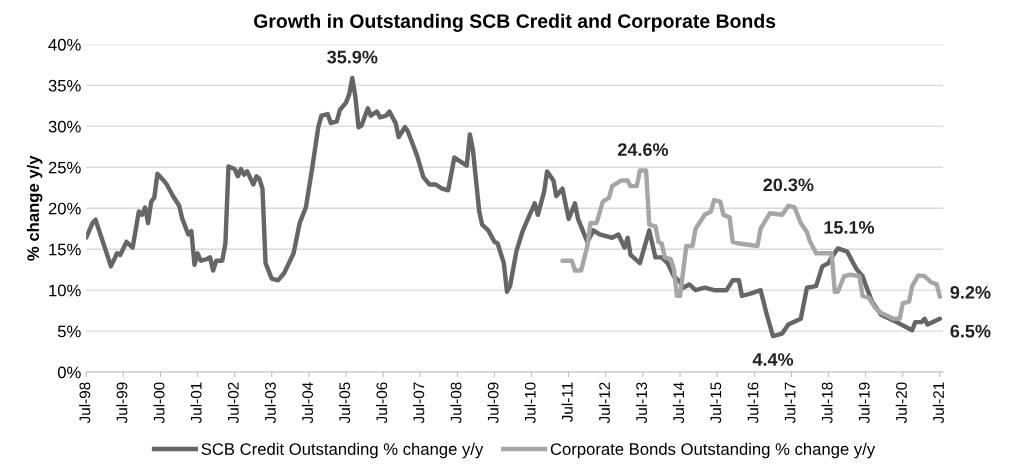 The image size is (1014, 468). Describe the element at coordinates (790, 403) in the screenshot. I see `x-tick-label: Jul-17` at that location.